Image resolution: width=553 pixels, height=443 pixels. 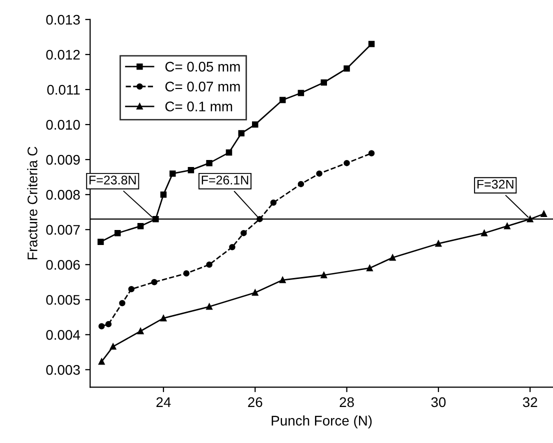 I want to click on x-tick-label: 30, so click(x=438, y=402).